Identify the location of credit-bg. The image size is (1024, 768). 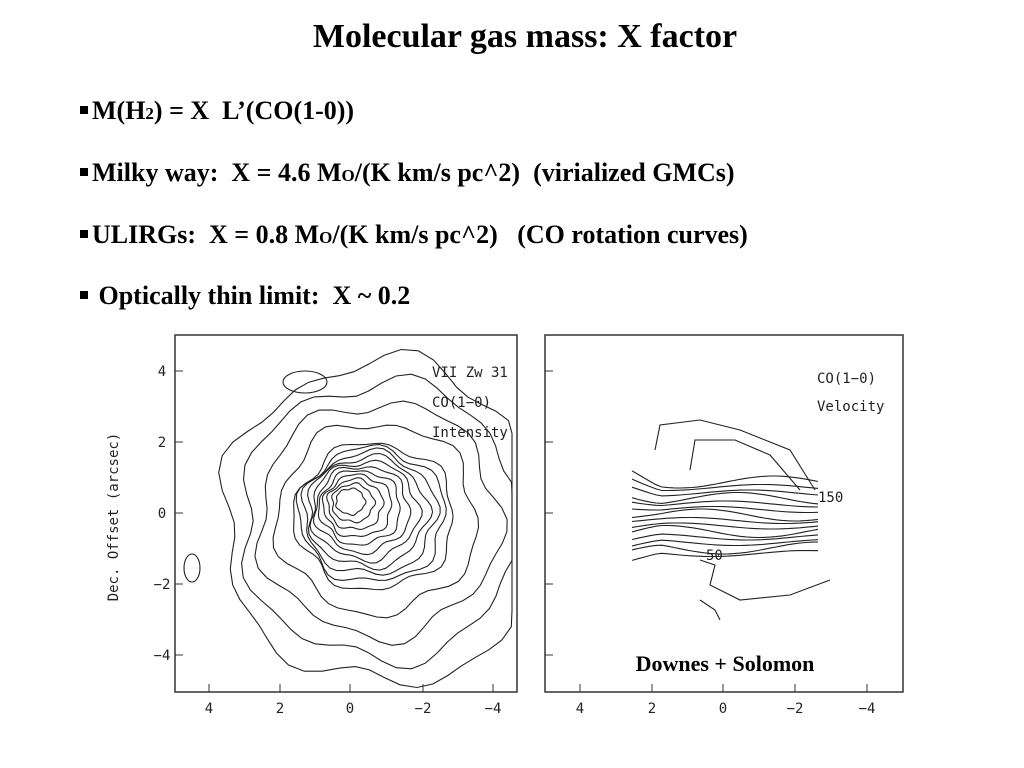
(725, 664).